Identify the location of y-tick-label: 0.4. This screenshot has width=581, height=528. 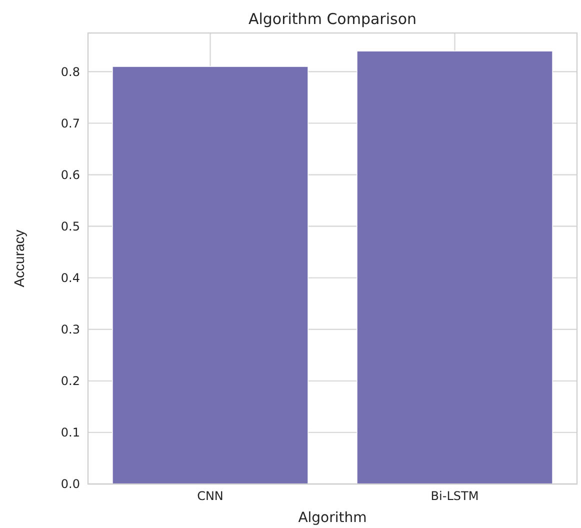
(70, 278).